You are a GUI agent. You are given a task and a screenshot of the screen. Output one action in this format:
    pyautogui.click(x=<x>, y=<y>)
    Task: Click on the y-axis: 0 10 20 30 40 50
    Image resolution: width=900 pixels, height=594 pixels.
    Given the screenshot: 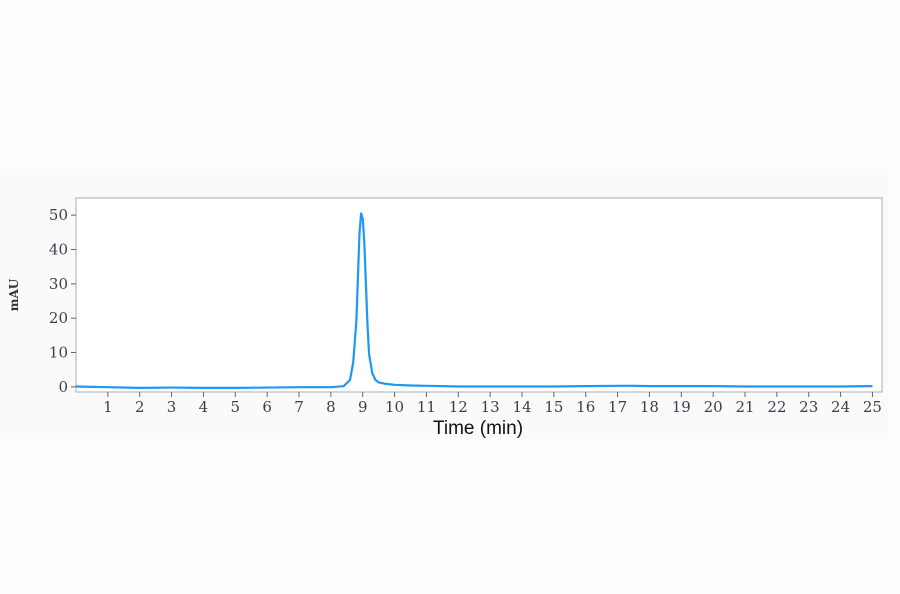 What is the action you would take?
    pyautogui.click(x=62, y=301)
    